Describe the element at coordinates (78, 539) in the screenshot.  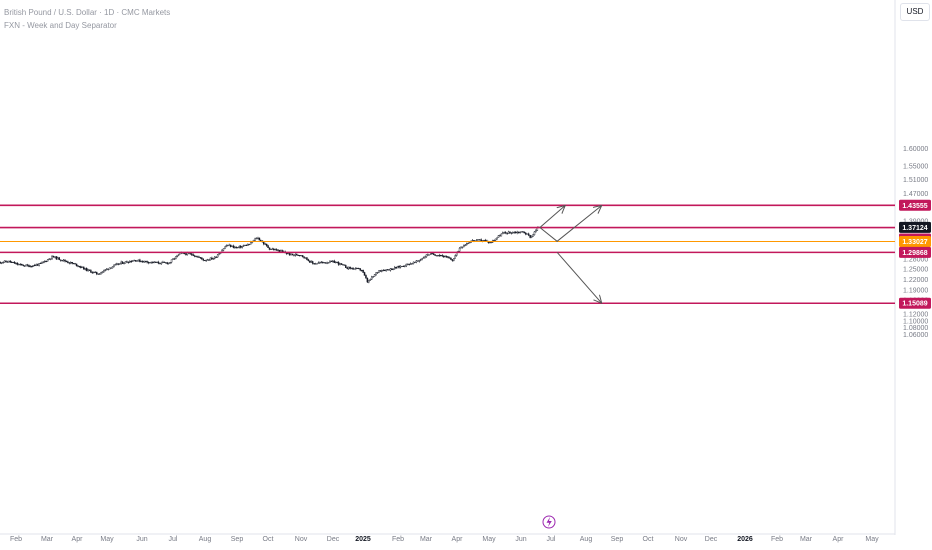
I see `time-tick-label: Apr` at that location.